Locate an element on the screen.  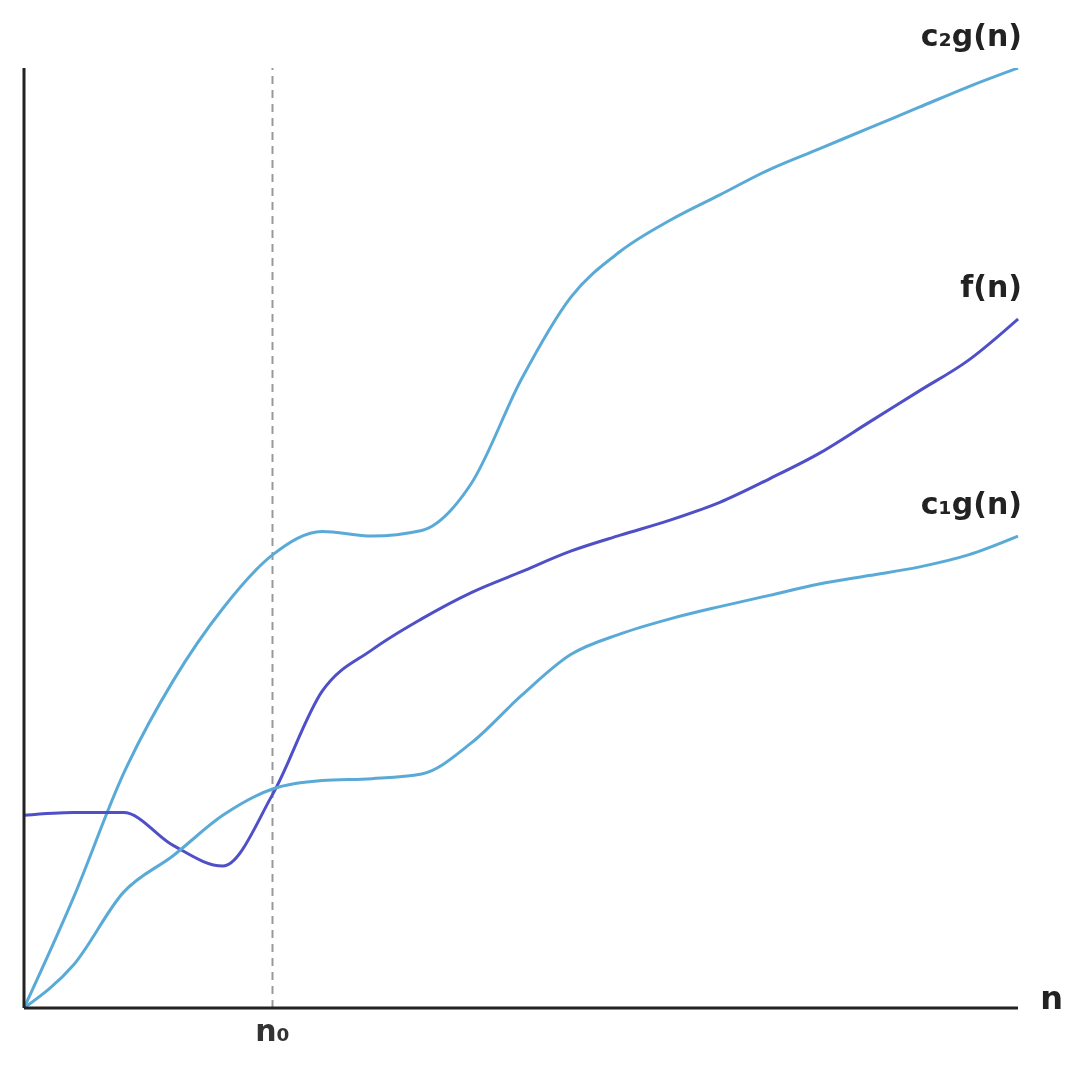
series-label: c₁g(n) is located at coordinates (971, 504).